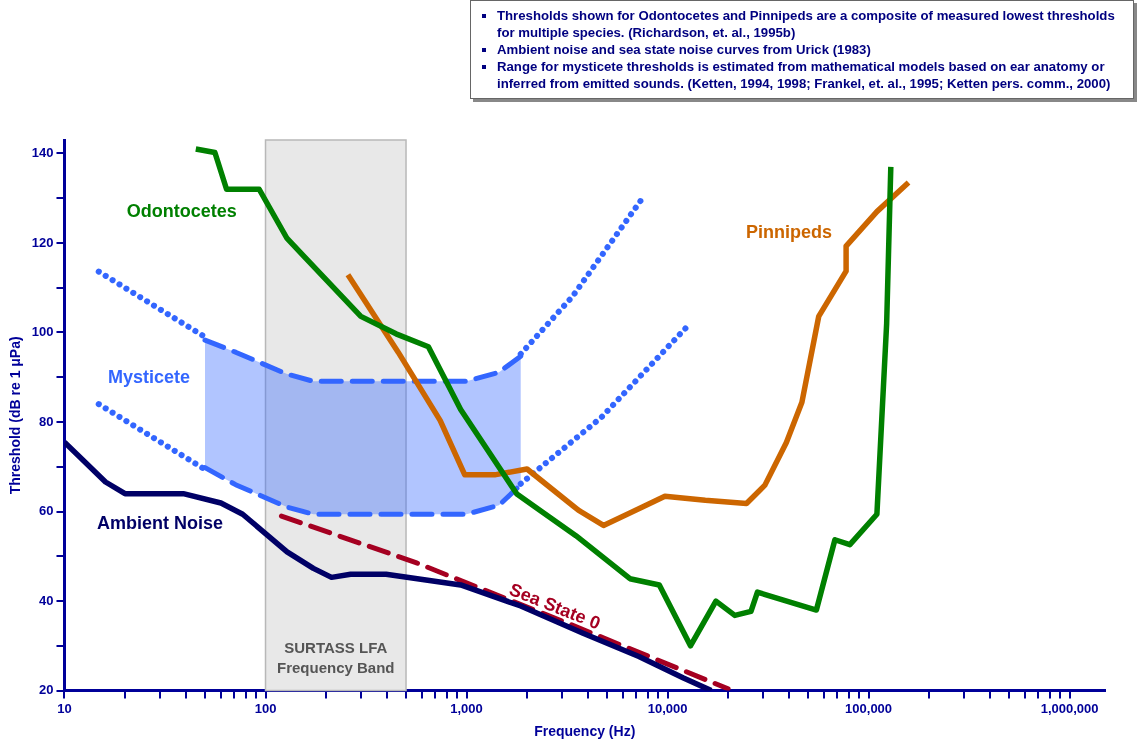 This screenshot has height=749, width=1139. I want to click on series-label: Ambient Noise, so click(160, 522).